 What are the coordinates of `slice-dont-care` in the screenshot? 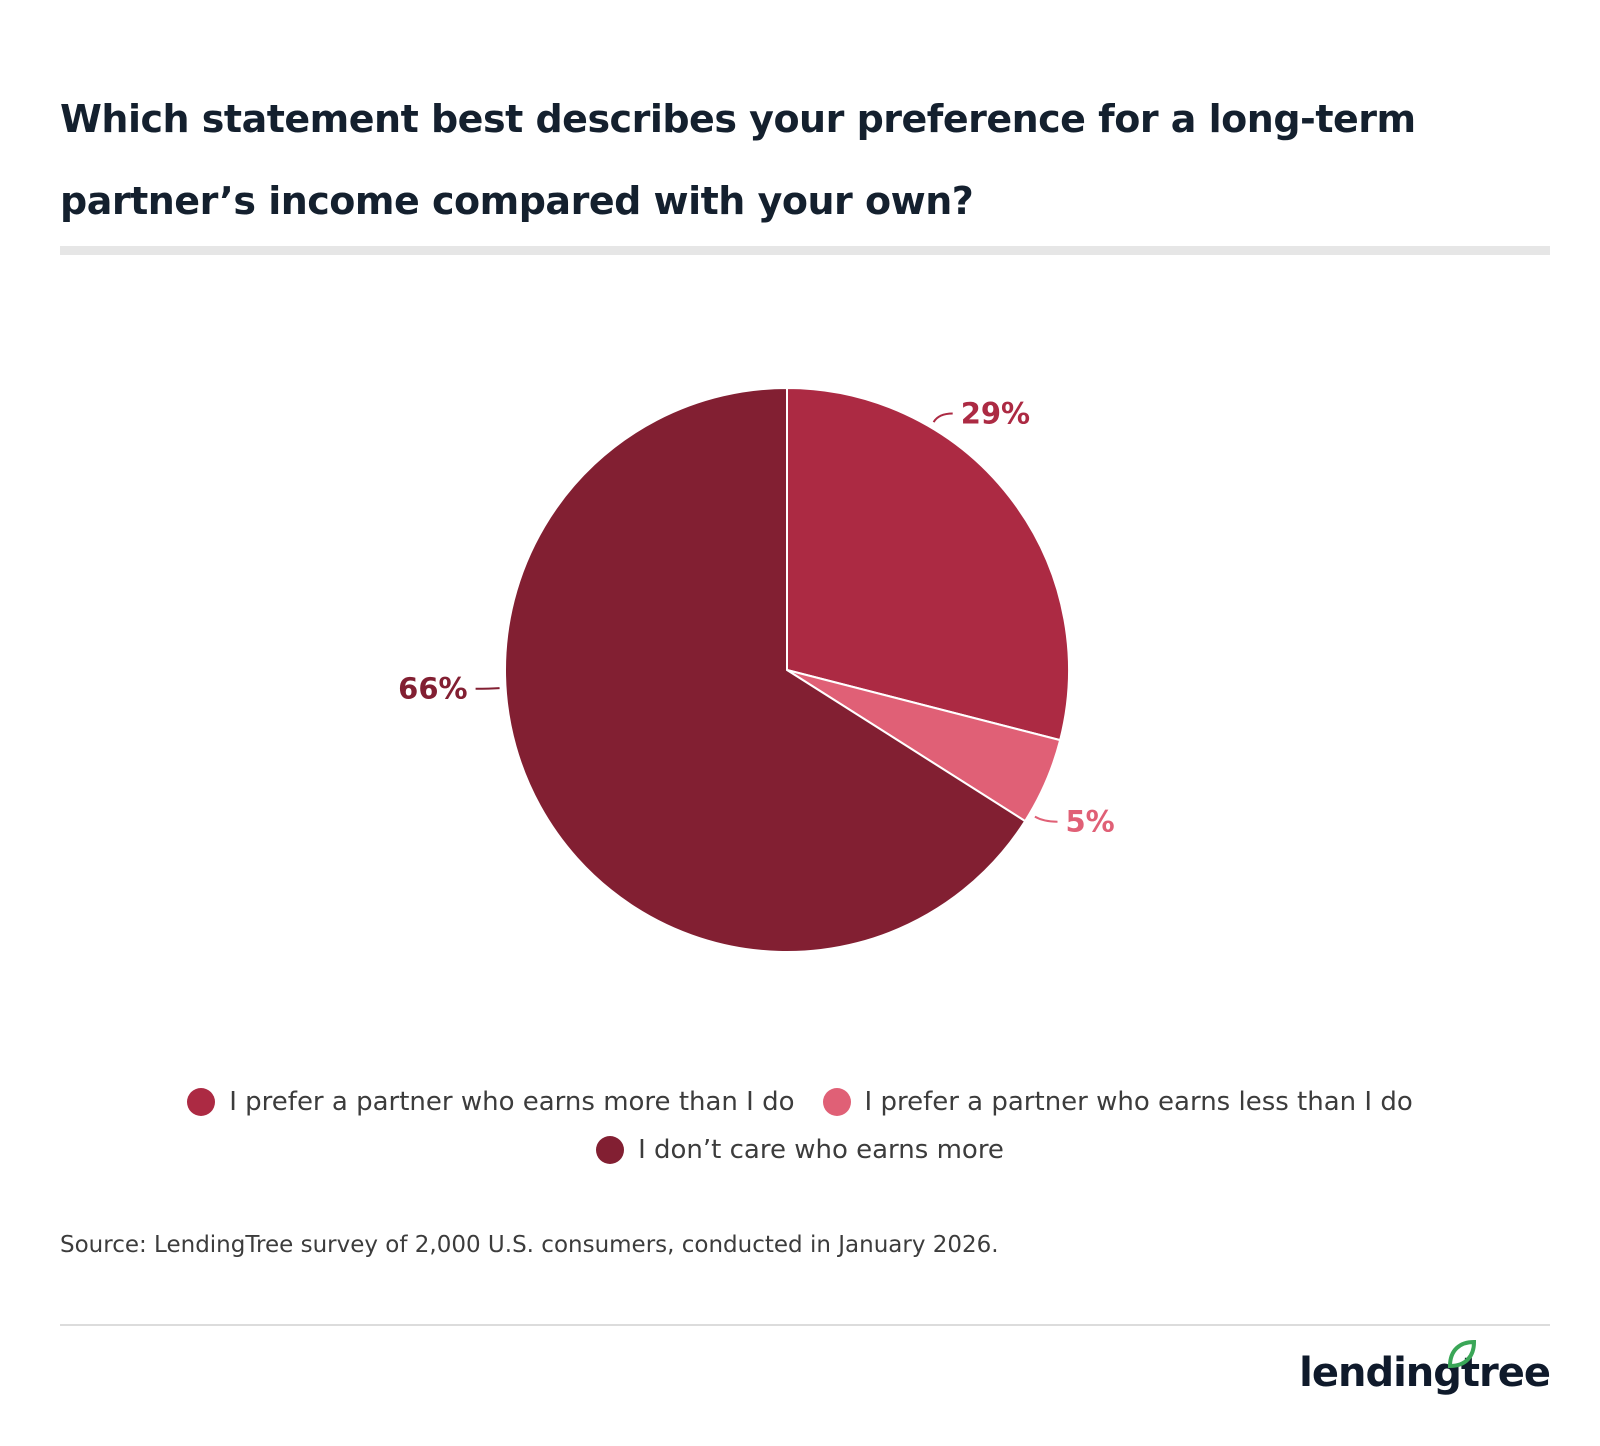 It's located at (765, 669).